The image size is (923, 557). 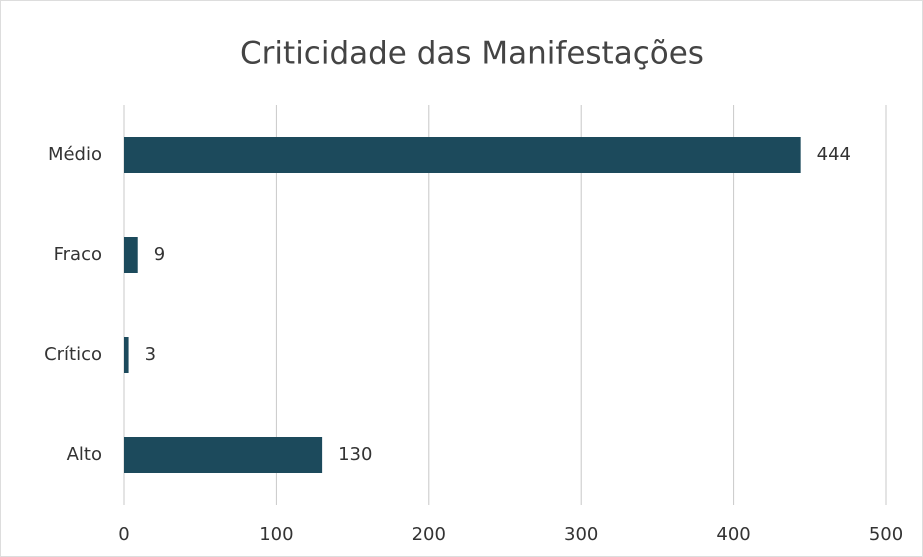 I want to click on data-label: 444, so click(x=834, y=154).